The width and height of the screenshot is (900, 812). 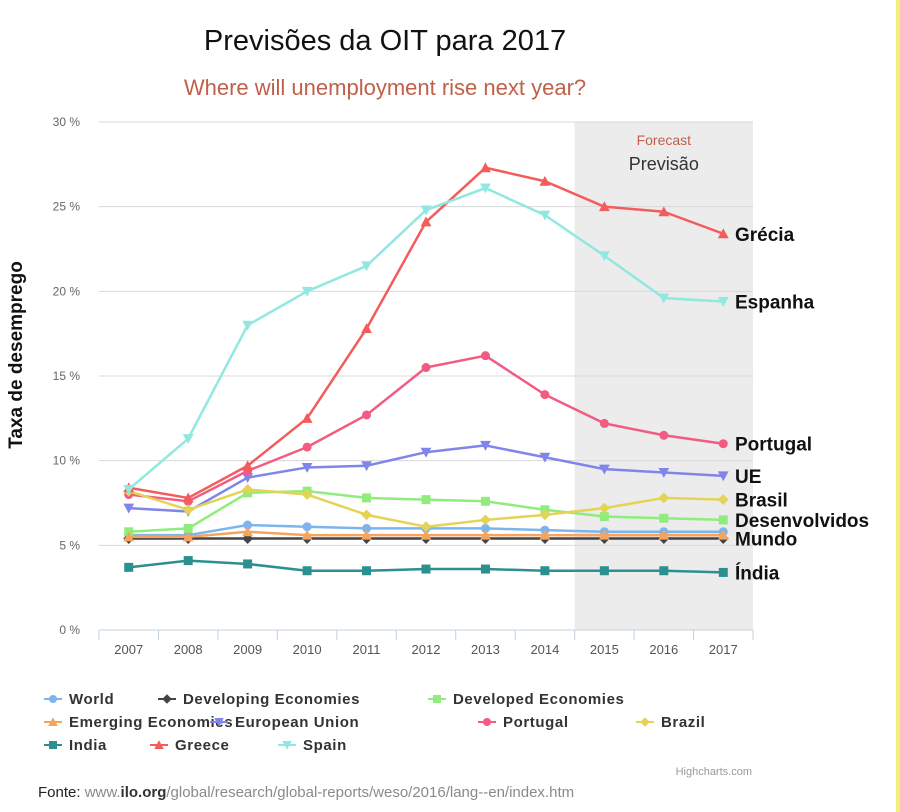 I want to click on x-tick-label: 2010, so click(x=307, y=649).